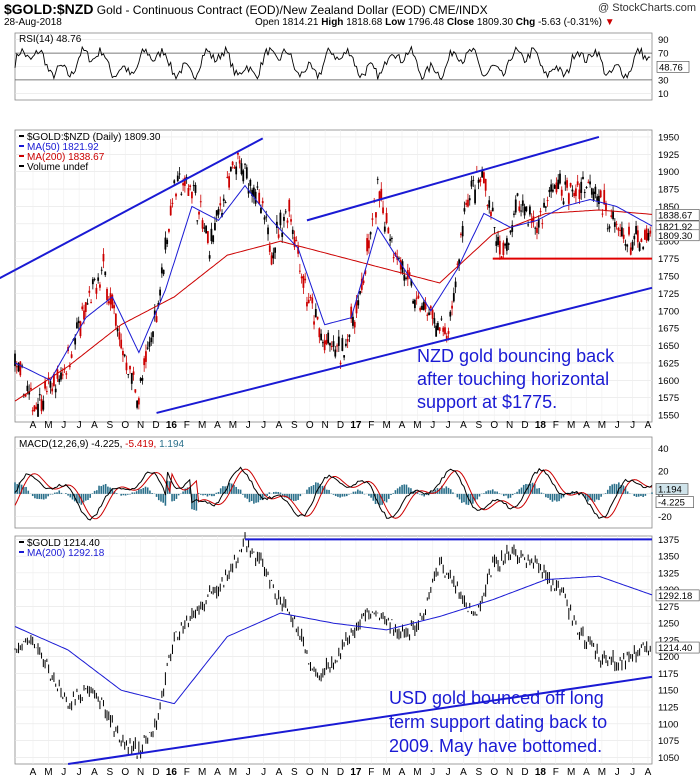 Image resolution: width=700 pixels, height=780 pixels. I want to click on gold-x-tick-label: A, so click(463, 772).